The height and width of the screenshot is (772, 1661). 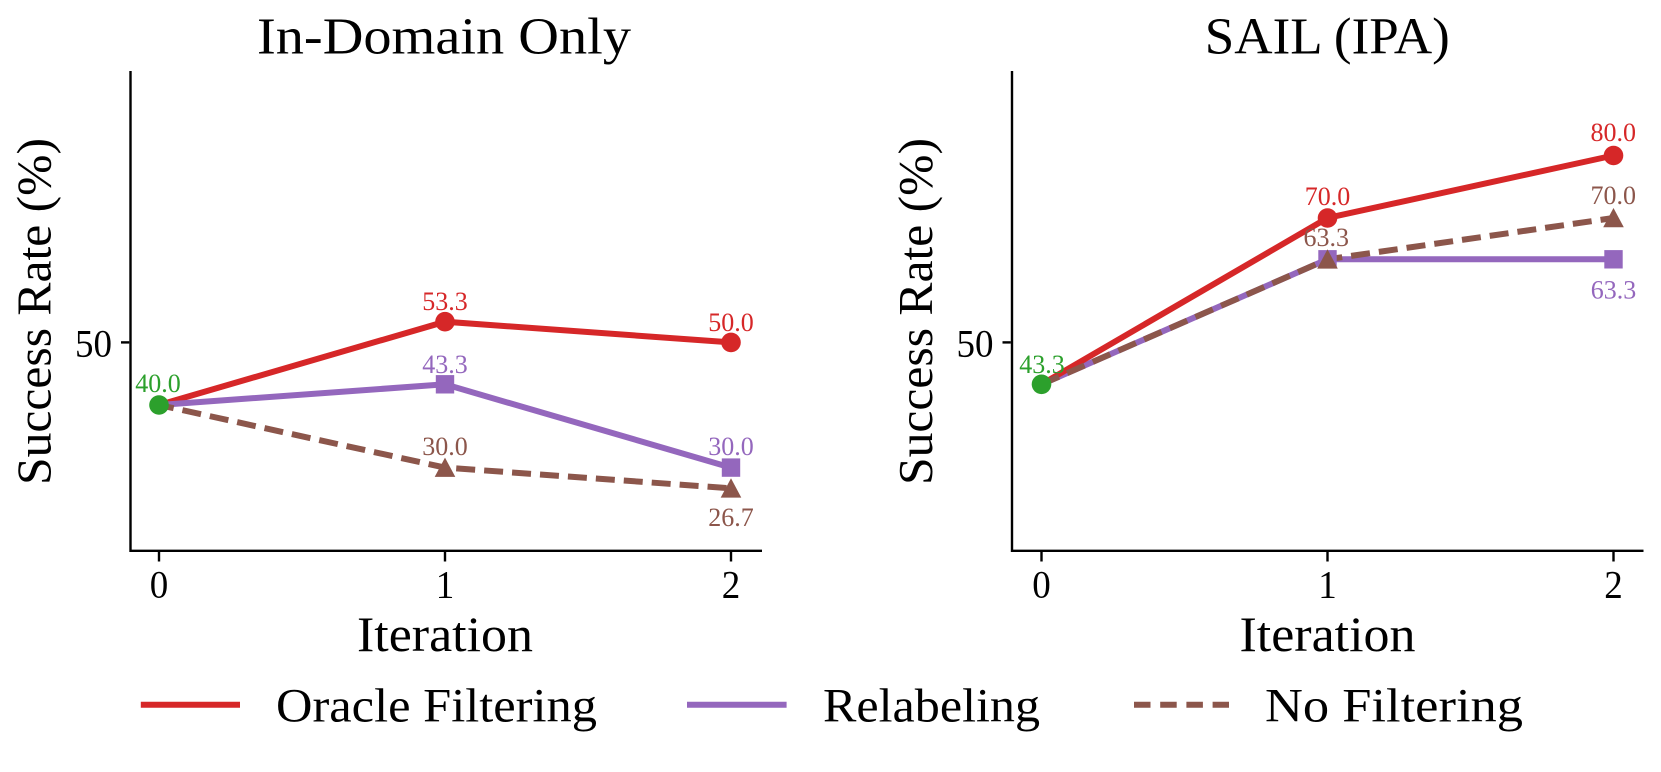 I want to click on svg-text: Oracle Filtering, so click(x=436, y=706).